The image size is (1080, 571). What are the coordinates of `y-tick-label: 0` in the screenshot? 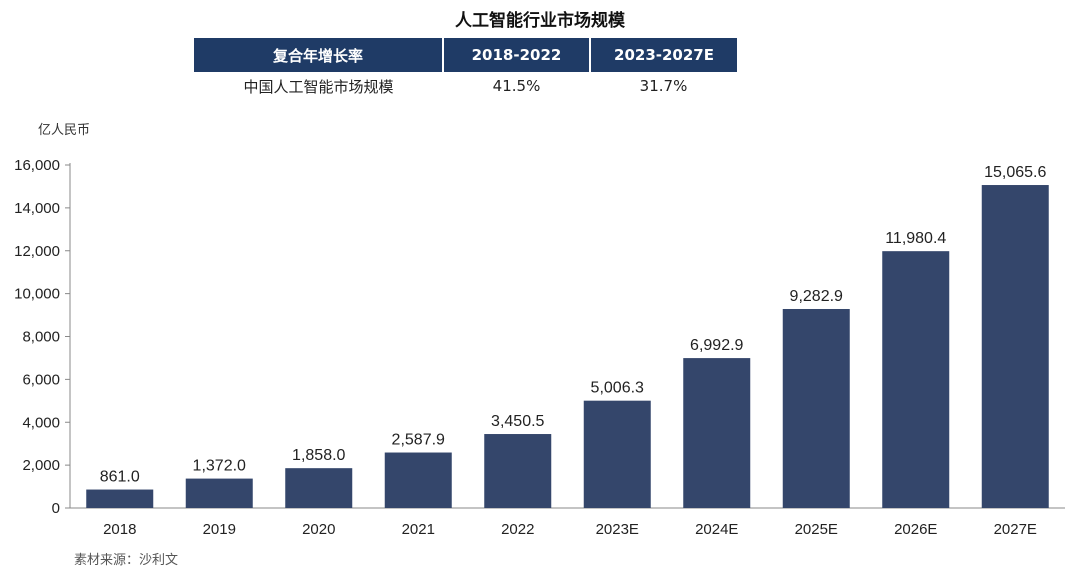 It's located at (56, 508).